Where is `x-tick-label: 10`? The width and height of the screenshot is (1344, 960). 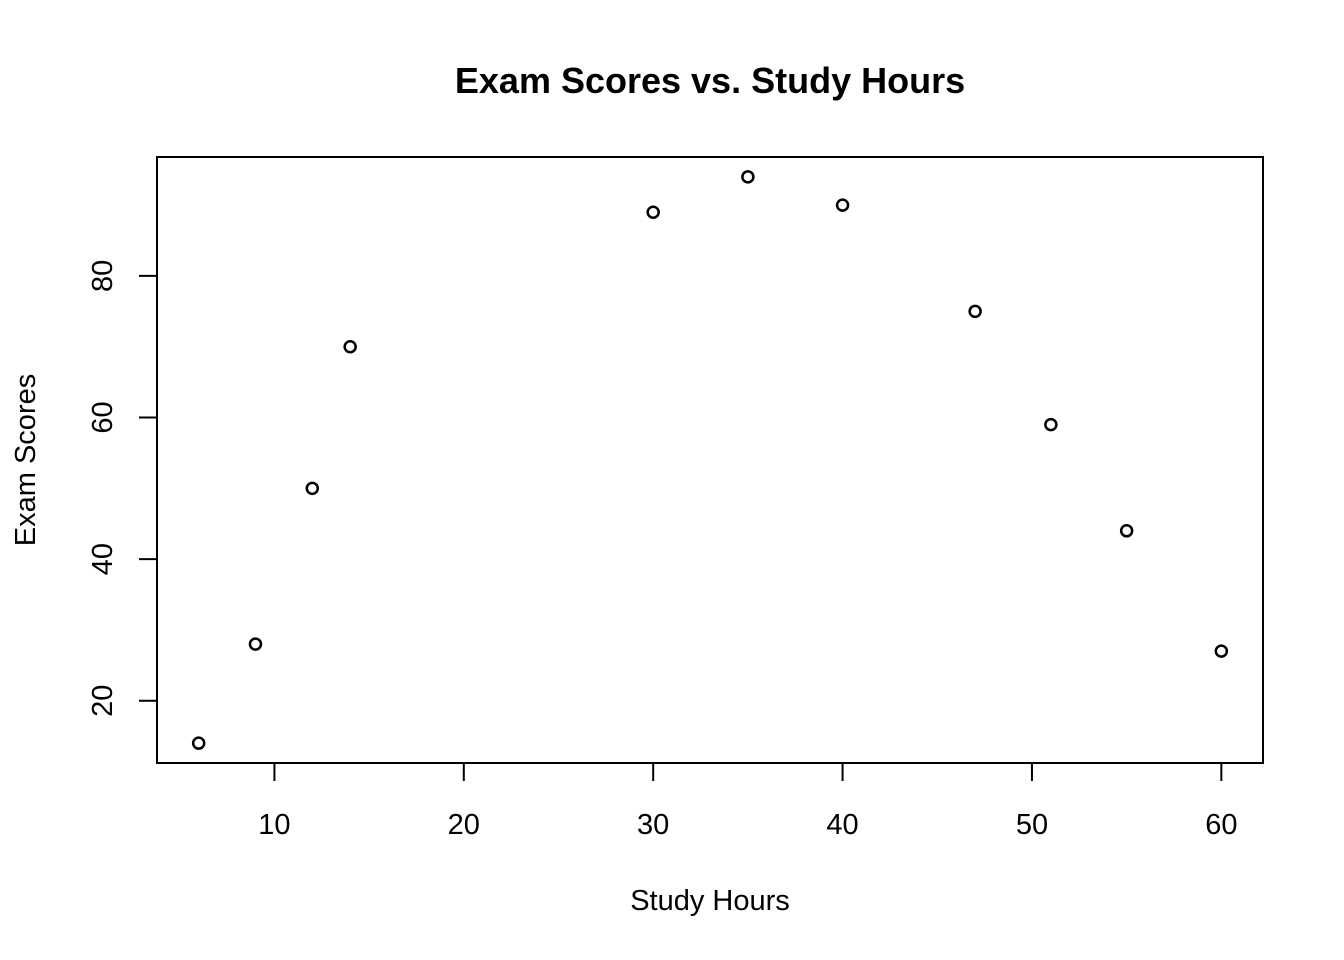
x-tick-label: 10 is located at coordinates (274, 825).